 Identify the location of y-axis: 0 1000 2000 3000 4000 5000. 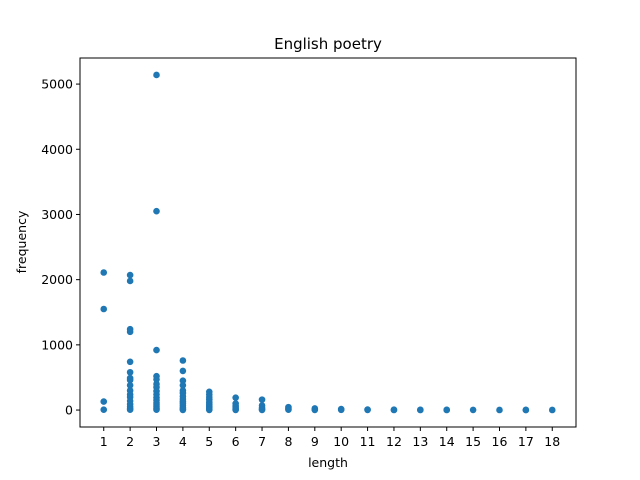
(60, 247).